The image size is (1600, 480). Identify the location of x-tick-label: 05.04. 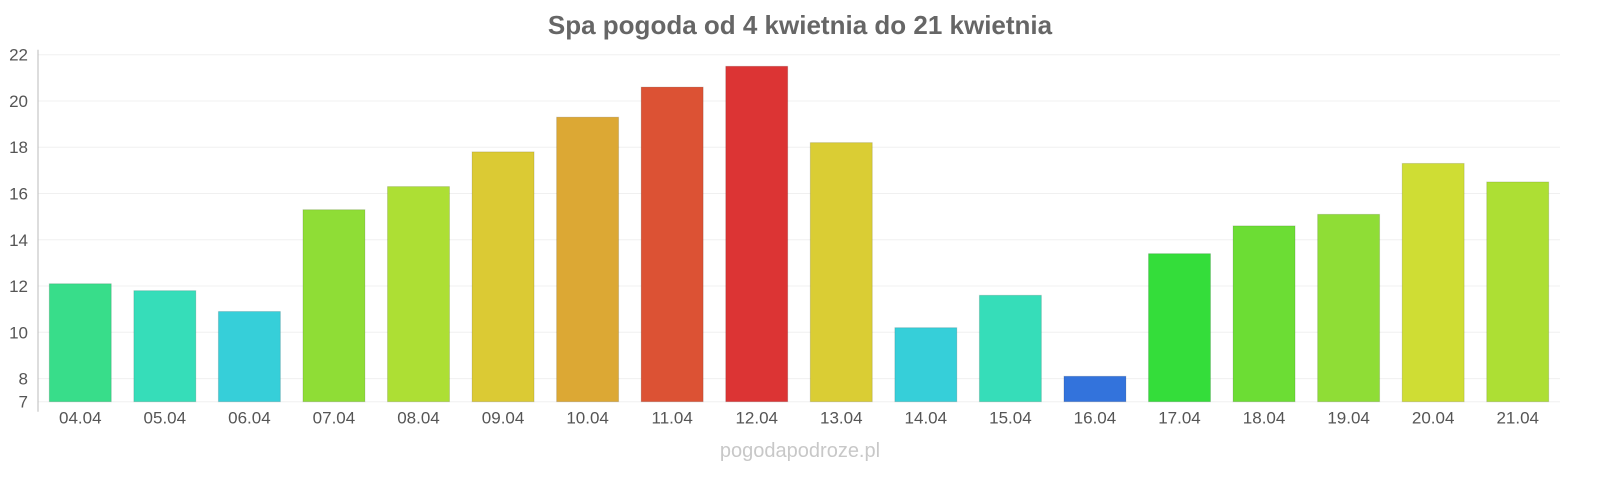
(165, 418).